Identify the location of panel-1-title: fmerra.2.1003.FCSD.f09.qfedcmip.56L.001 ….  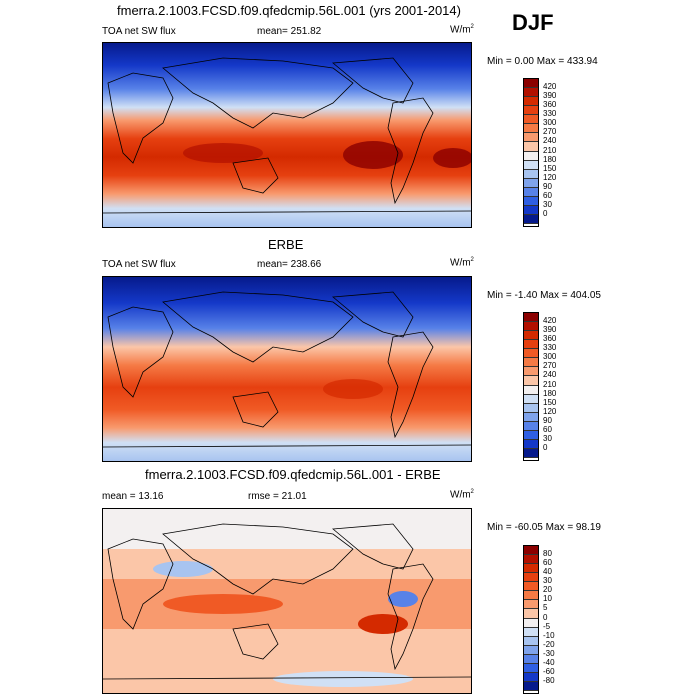
(289, 10).